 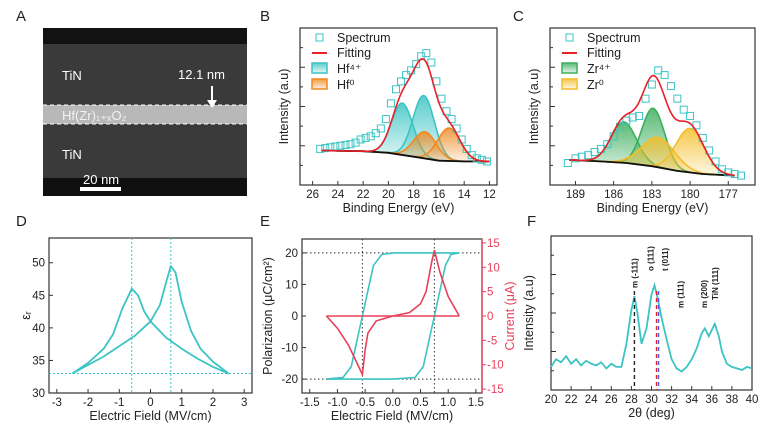 I want to click on peak-annotation: o (111), so click(x=651, y=258).